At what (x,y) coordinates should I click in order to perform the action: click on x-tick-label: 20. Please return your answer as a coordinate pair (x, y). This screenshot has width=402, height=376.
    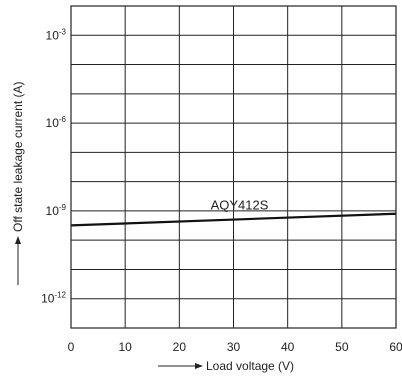
    Looking at the image, I should click on (180, 347).